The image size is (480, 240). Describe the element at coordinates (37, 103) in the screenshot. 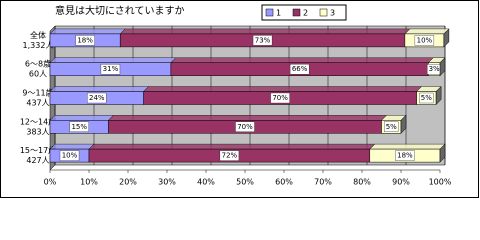

I see `y-tick-label: 437人` at that location.